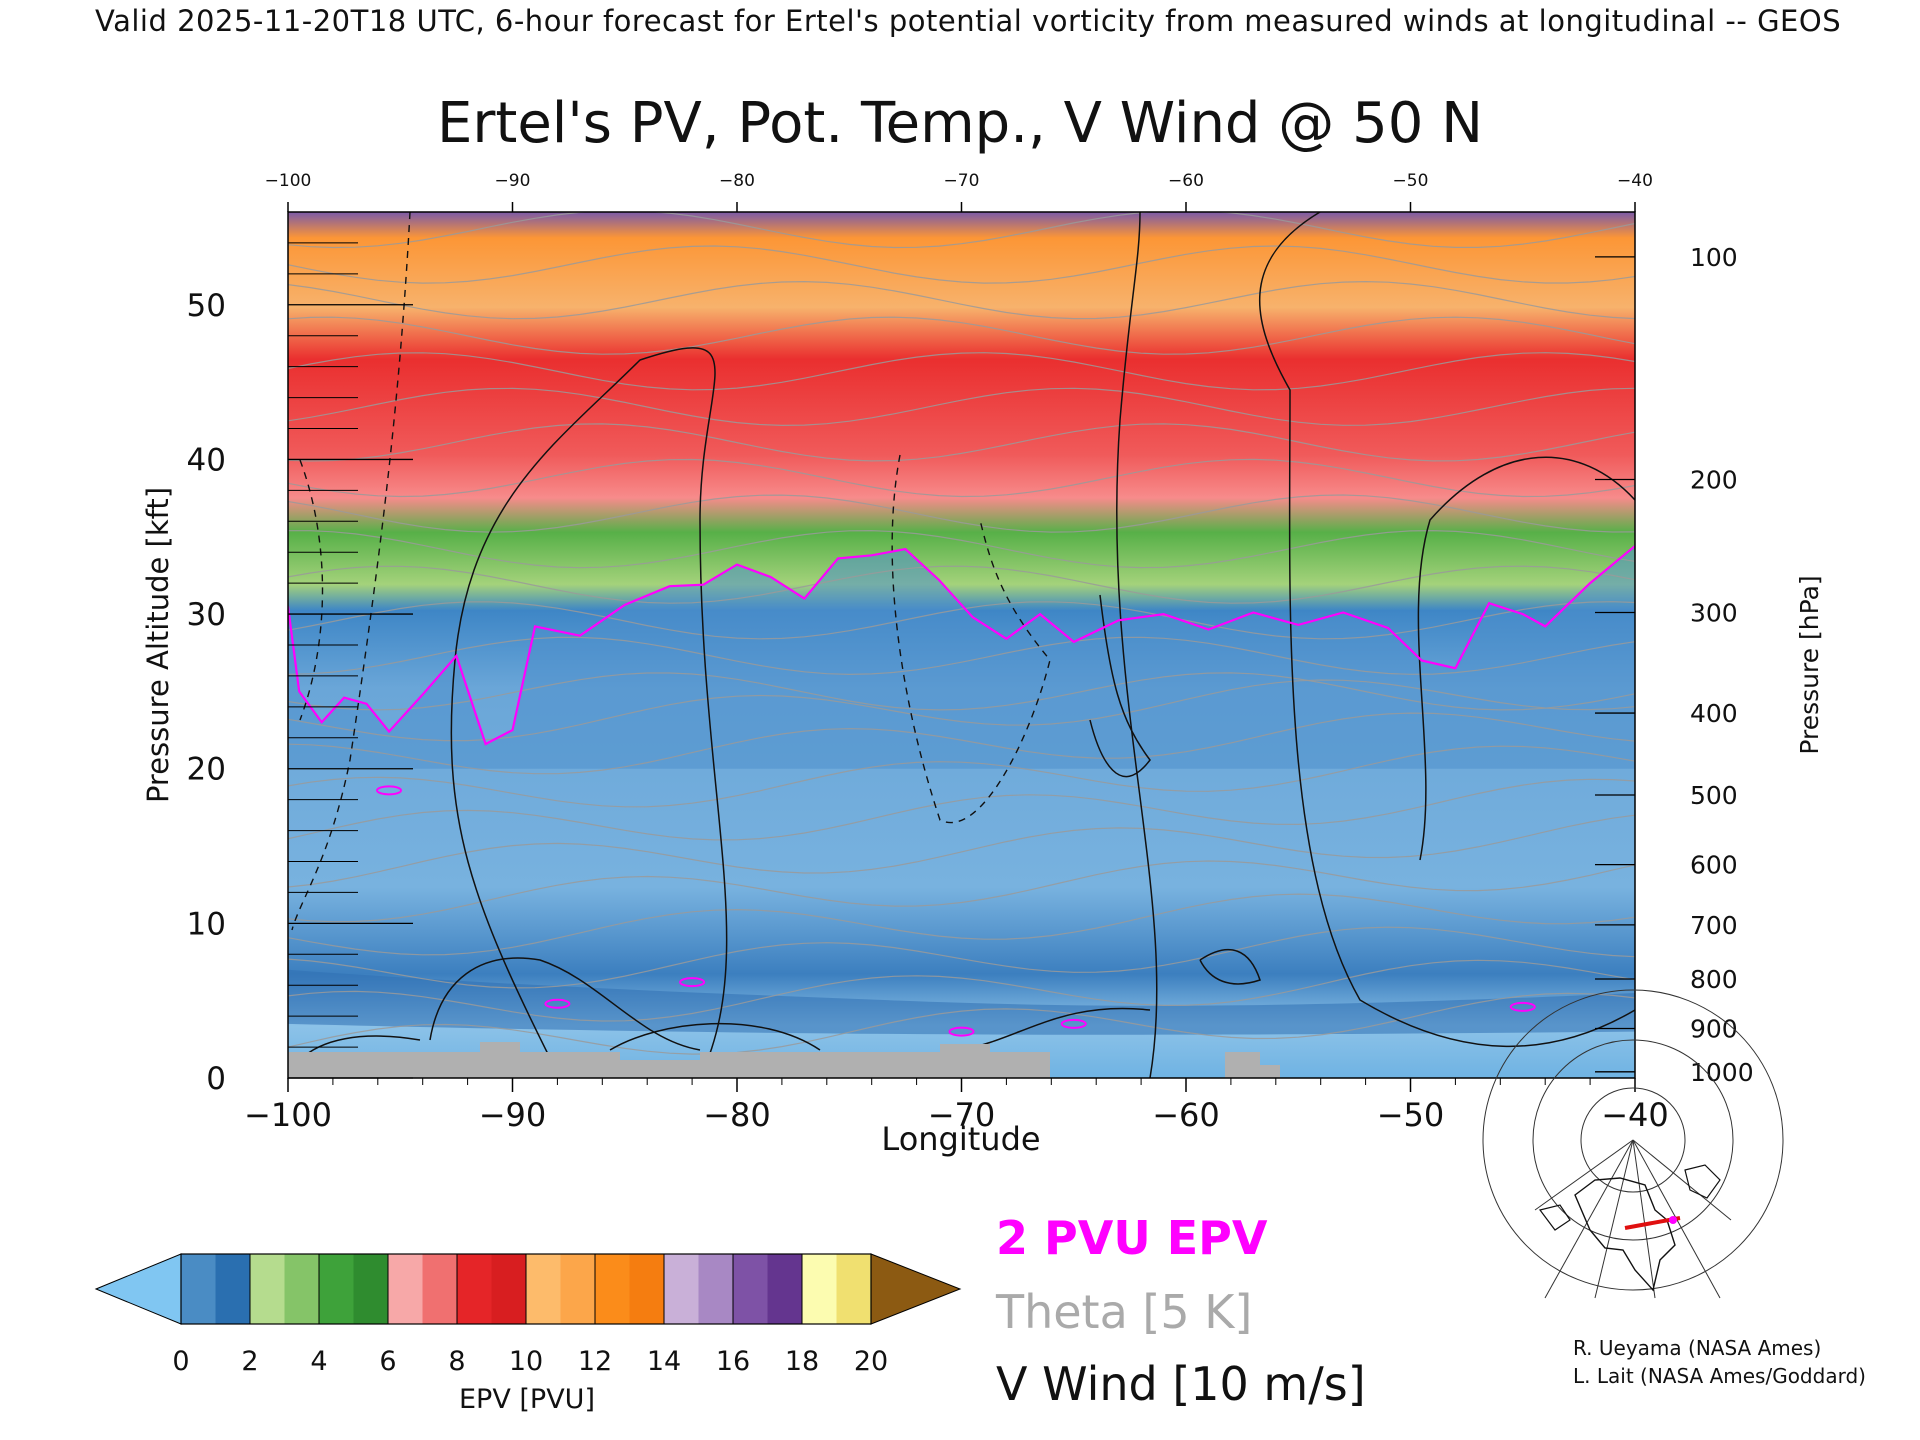  What do you see at coordinates (960, 1139) in the screenshot?
I see `x-axis-label: Longitude` at bounding box center [960, 1139].